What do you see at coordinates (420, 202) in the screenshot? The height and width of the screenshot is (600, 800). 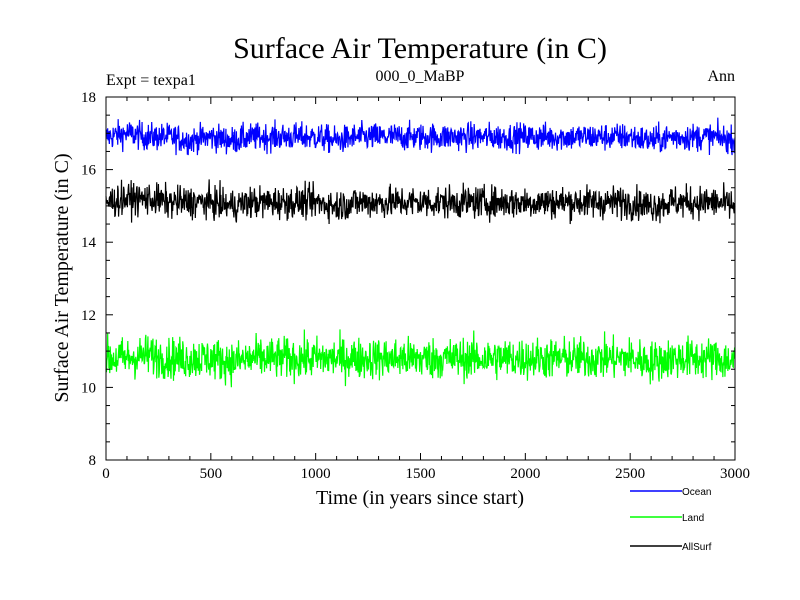 I see `series-line-allsurf` at bounding box center [420, 202].